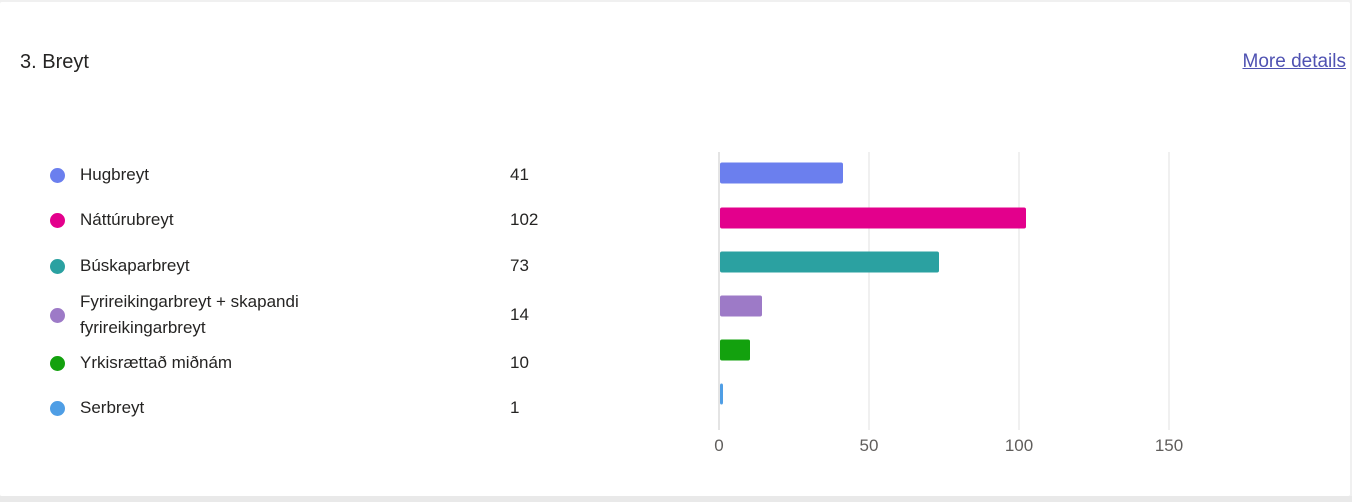 Image resolution: width=1352 pixels, height=502 pixels. I want to click on legend-count: 41, so click(519, 174).